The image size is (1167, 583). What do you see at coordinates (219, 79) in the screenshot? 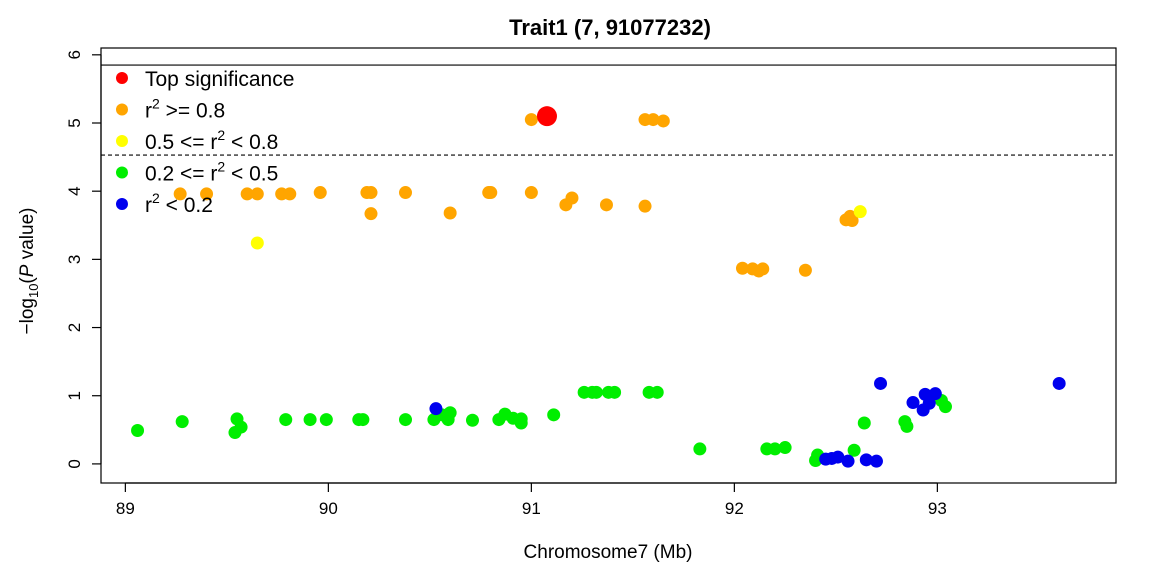
I see `legend-label: Top significance` at bounding box center [219, 79].